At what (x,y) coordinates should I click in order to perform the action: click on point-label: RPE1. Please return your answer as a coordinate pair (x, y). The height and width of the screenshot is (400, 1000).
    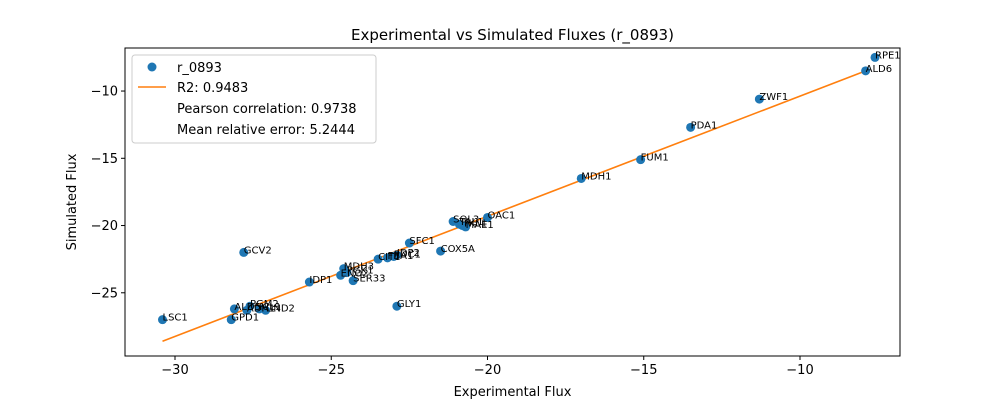
    Looking at the image, I should click on (888, 55).